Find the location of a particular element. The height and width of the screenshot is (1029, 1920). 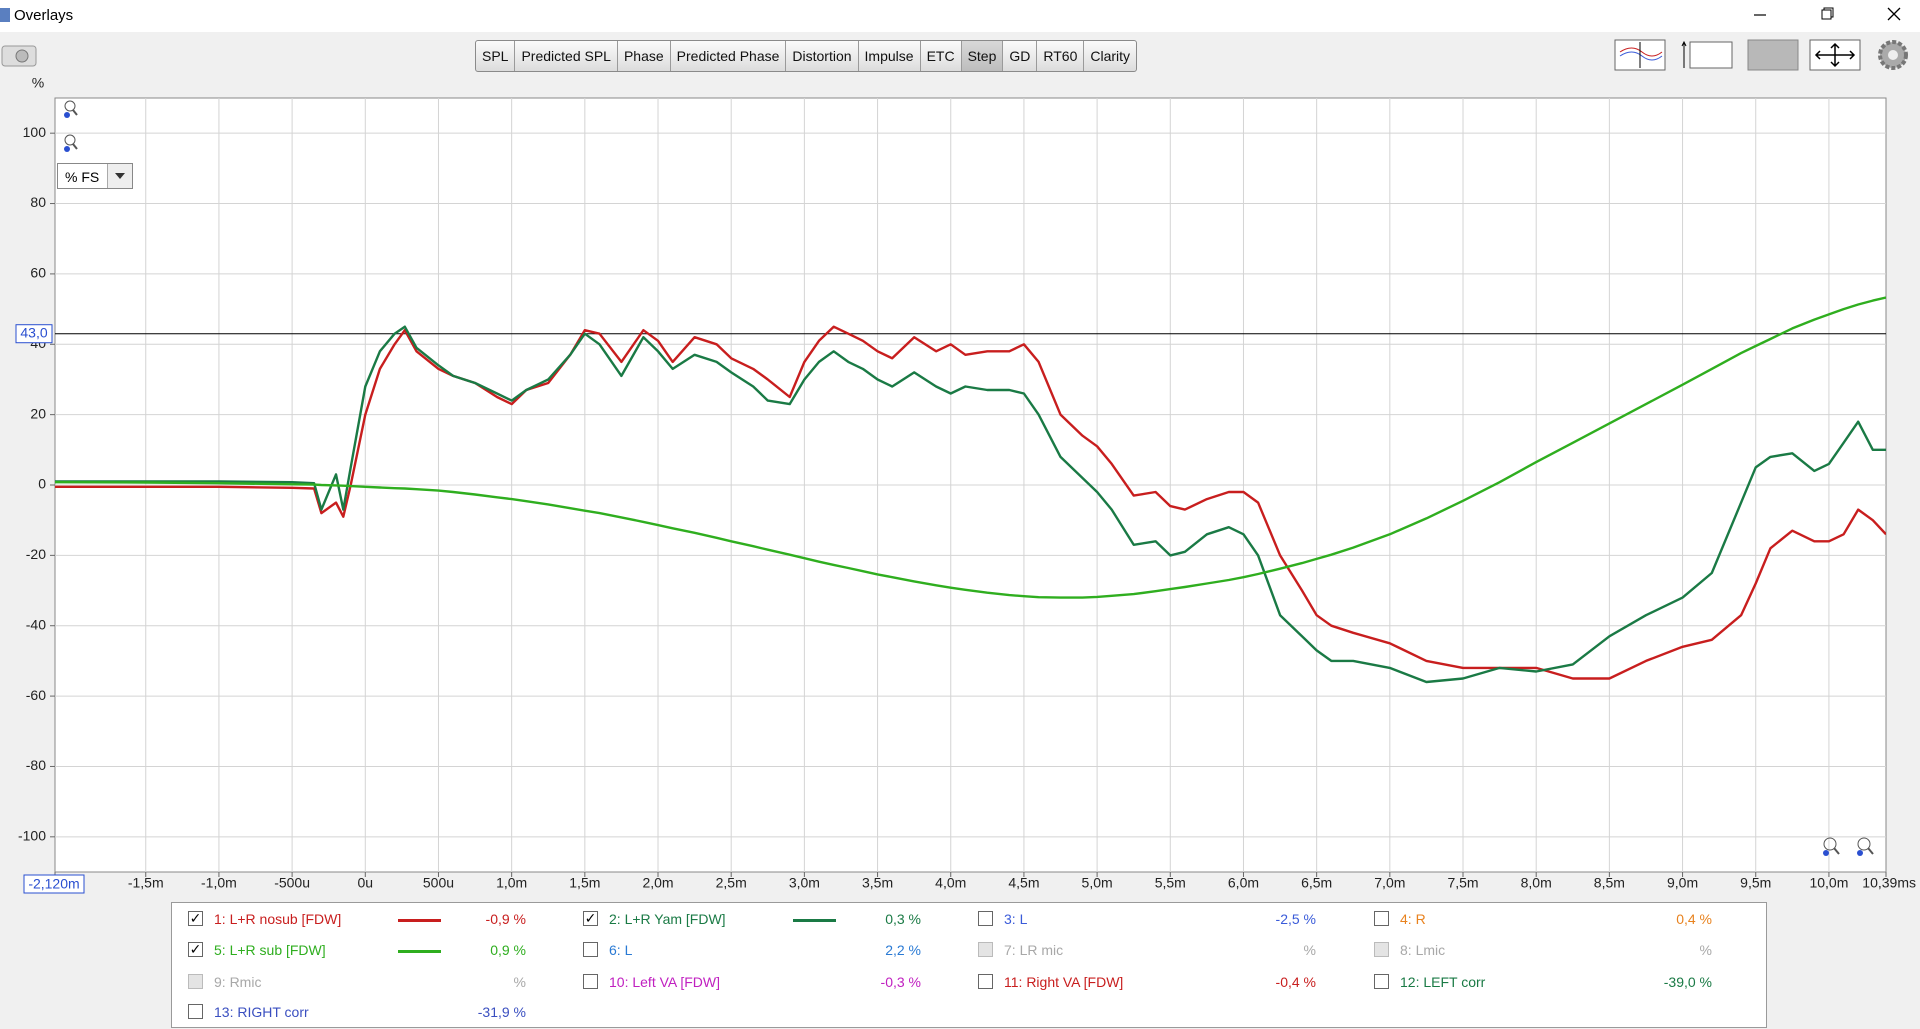

tab: Predicted Phase is located at coordinates (729, 56).